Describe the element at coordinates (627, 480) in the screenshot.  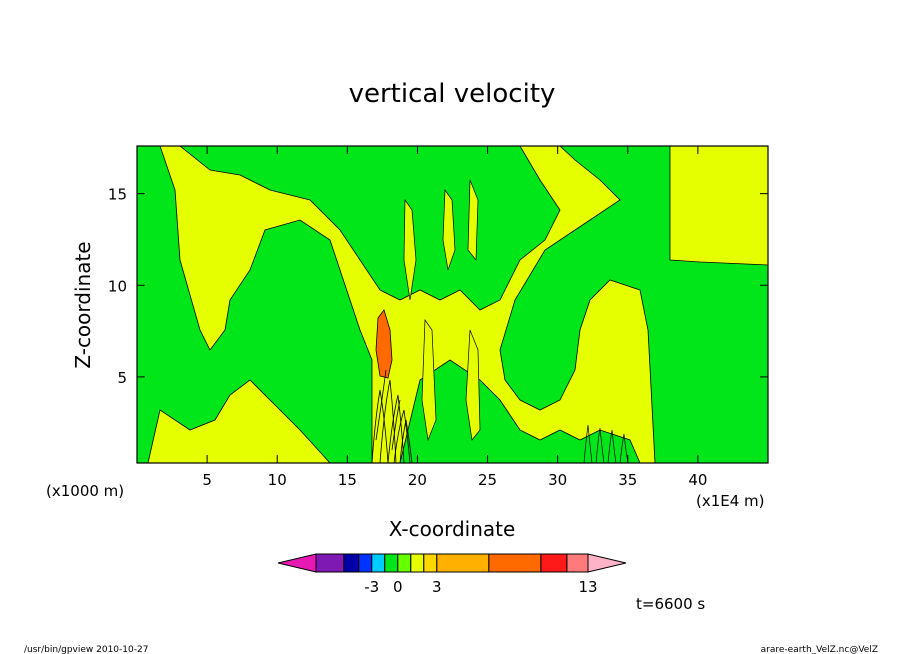
I see `x-tick-label: 35` at that location.